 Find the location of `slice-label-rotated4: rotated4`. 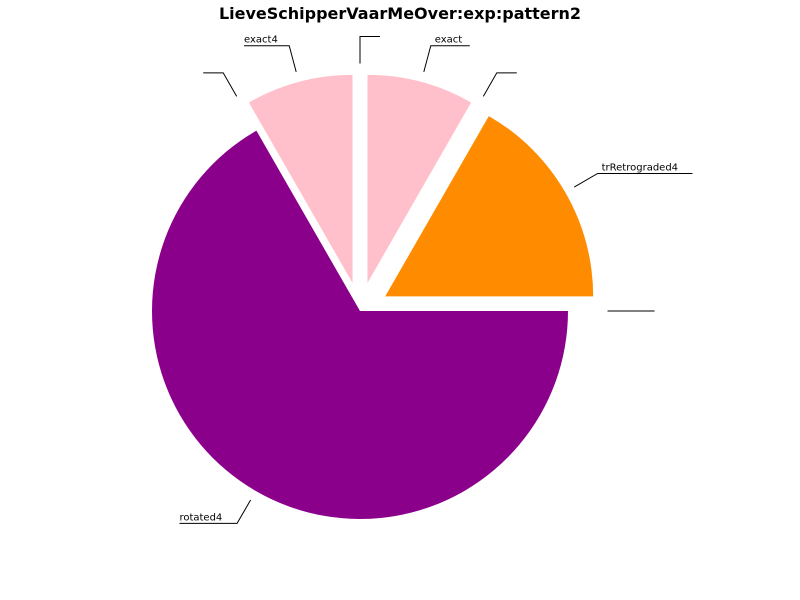

slice-label-rotated4: rotated4 is located at coordinates (200, 517).